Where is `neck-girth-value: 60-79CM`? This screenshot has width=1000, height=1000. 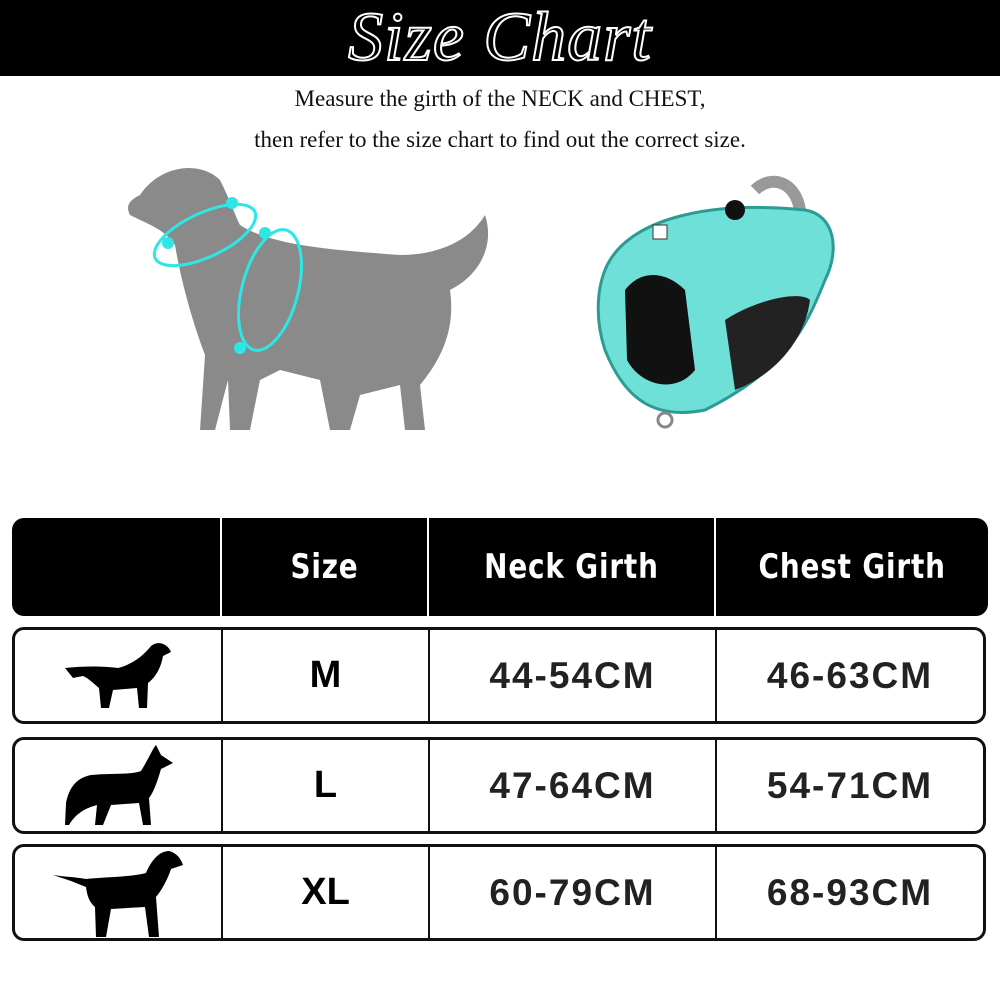 neck-girth-value: 60-79CM is located at coordinates (572, 892).